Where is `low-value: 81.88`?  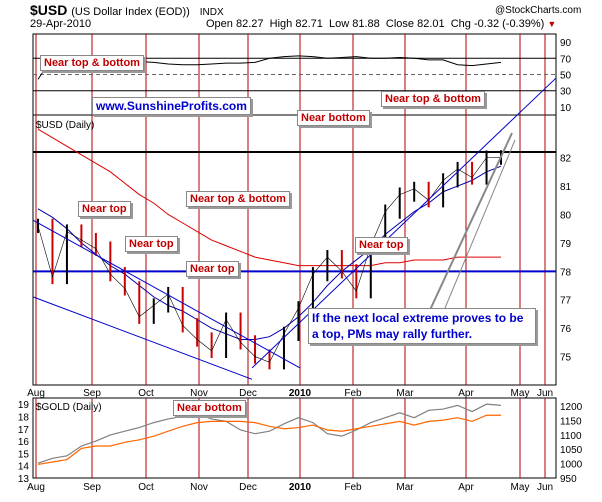
low-value: 81.88 is located at coordinates (366, 24).